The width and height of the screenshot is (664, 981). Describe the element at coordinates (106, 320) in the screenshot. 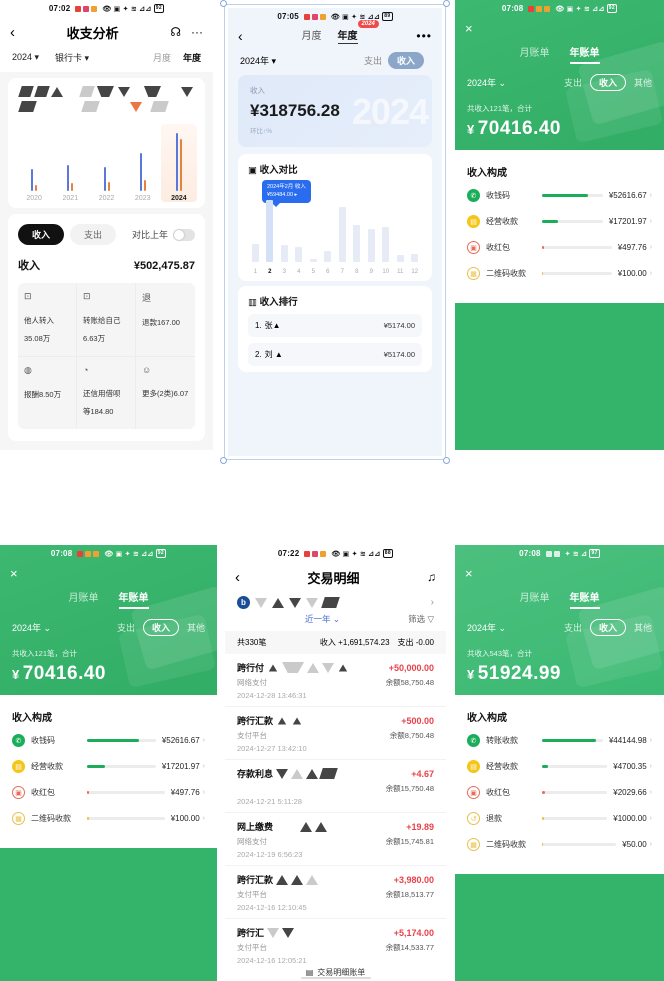

I see `category-cell: ⊡ 转账给自己6.63万` at that location.